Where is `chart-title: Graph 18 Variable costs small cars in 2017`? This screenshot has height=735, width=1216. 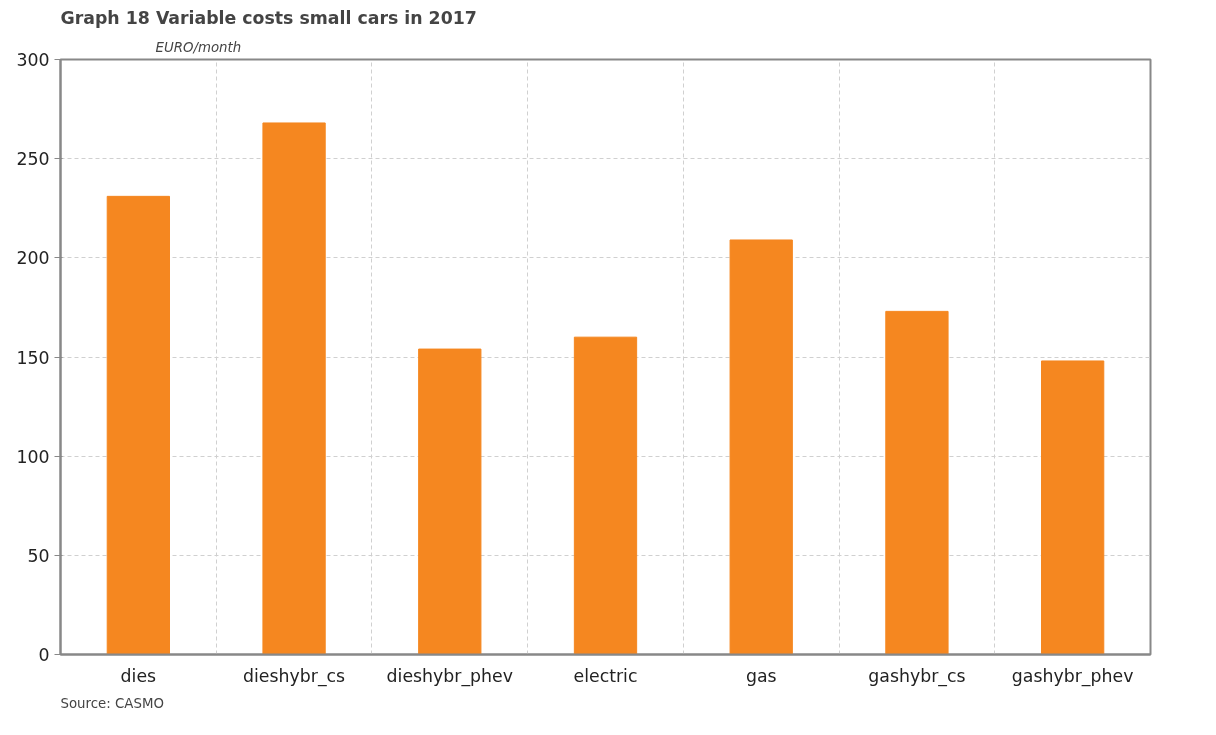 chart-title: Graph 18 Variable costs small cars in 2017 is located at coordinates (268, 17).